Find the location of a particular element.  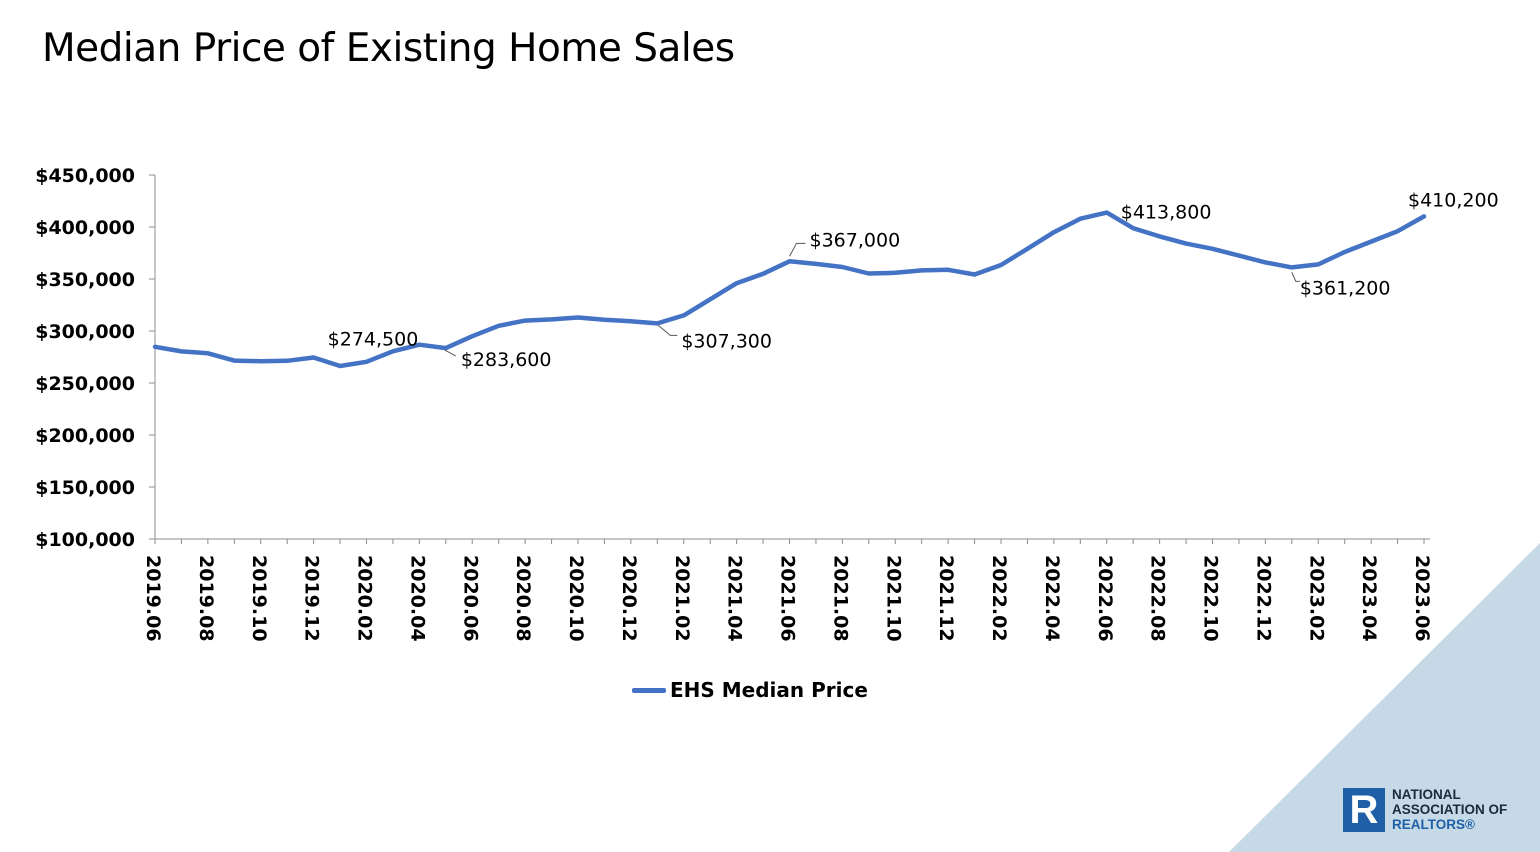

x-tick-label: 2023.04 is located at coordinates (1369, 598).